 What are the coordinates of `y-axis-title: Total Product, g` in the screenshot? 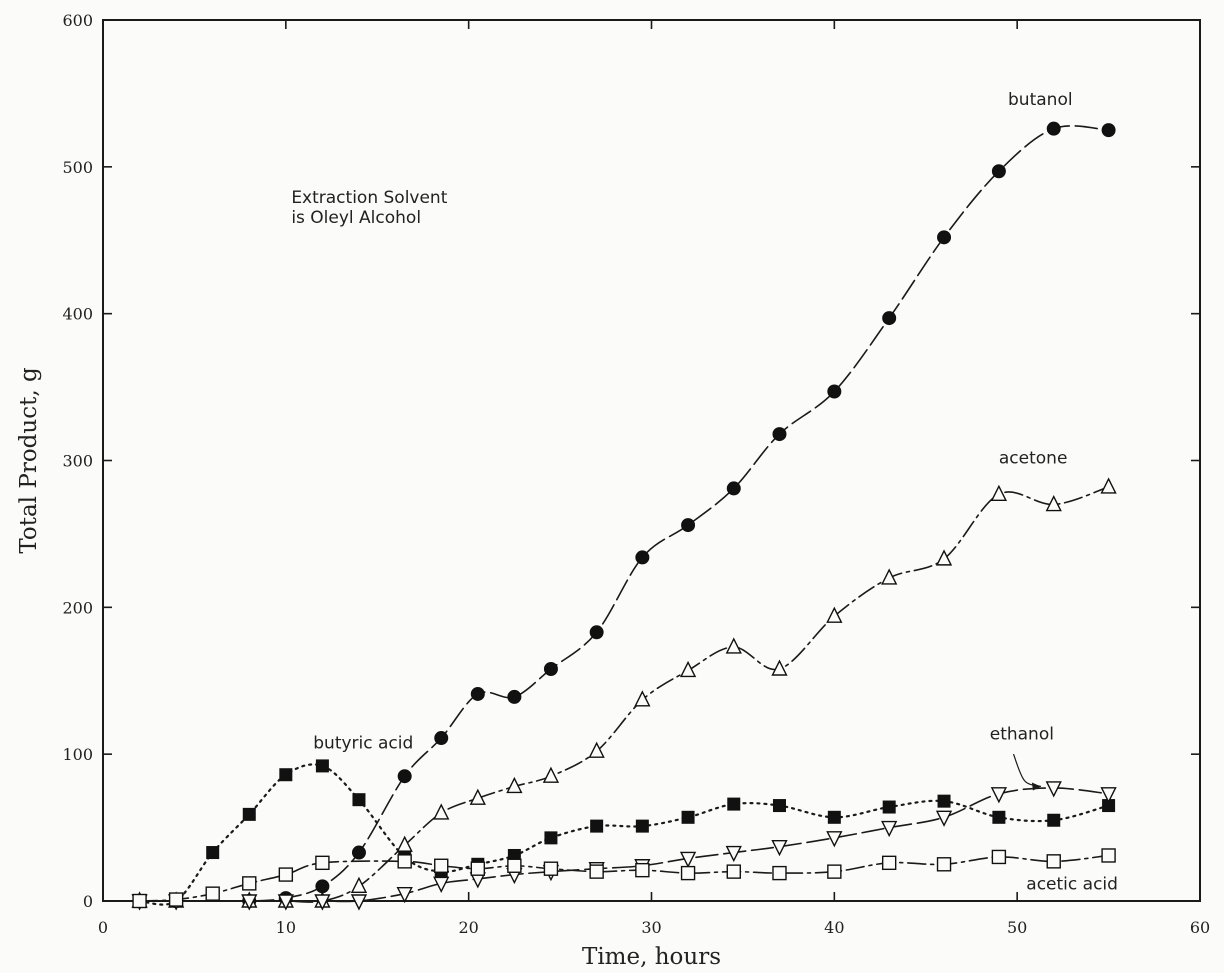 It's located at (29, 460).